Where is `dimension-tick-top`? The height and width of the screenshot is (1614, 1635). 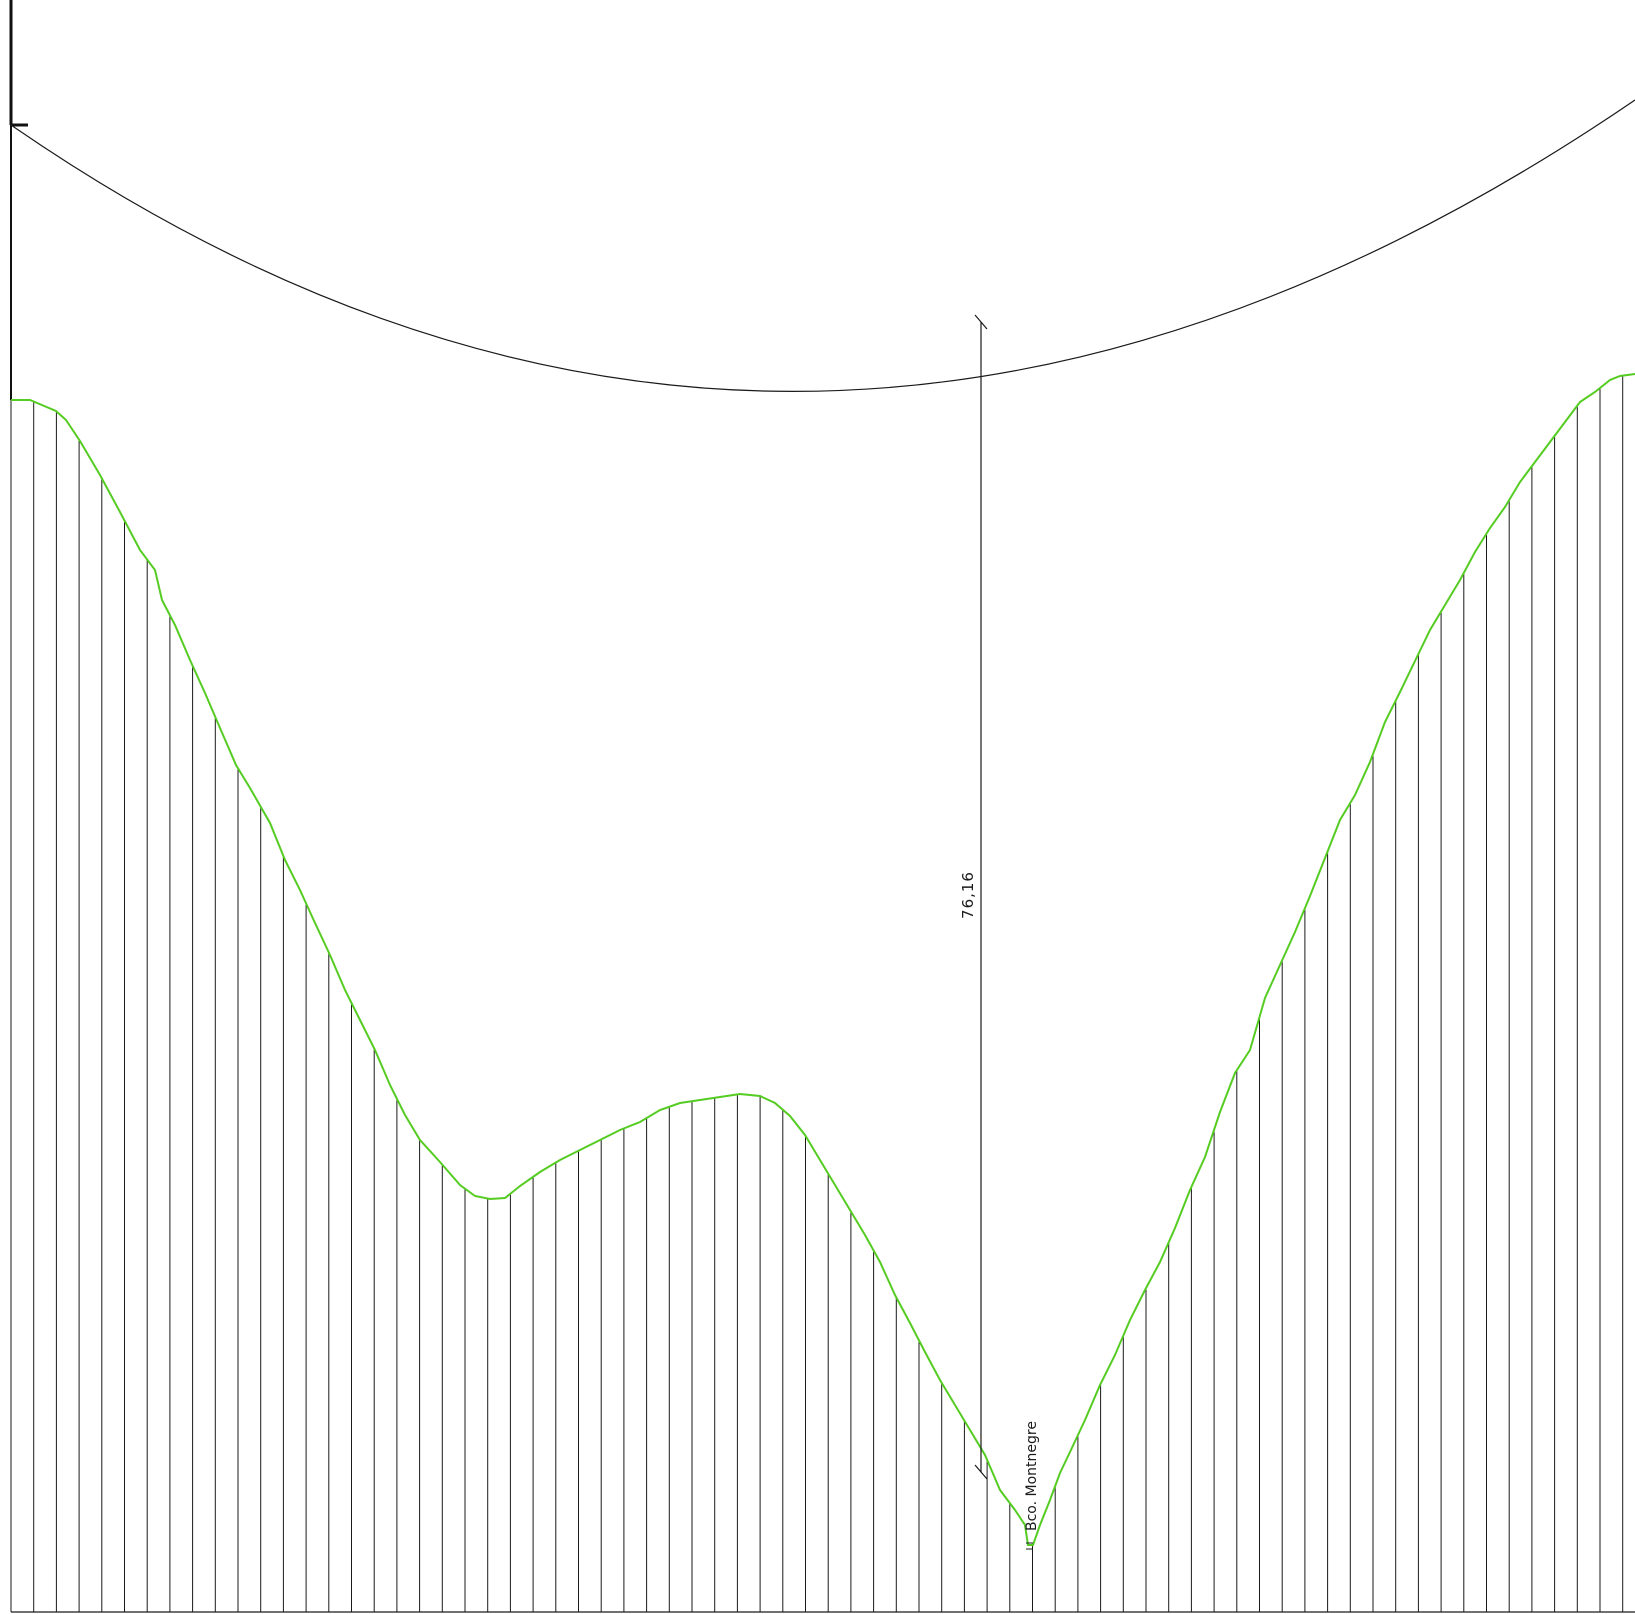 dimension-tick-top is located at coordinates (981, 322).